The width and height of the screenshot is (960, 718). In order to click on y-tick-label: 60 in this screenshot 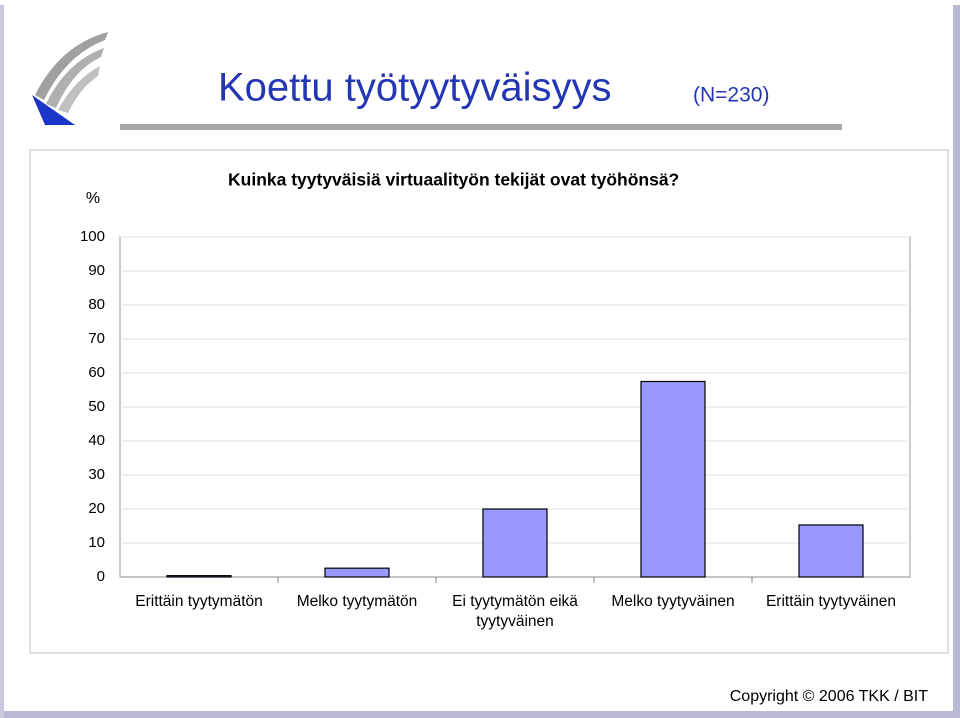, I will do `click(96, 372)`.